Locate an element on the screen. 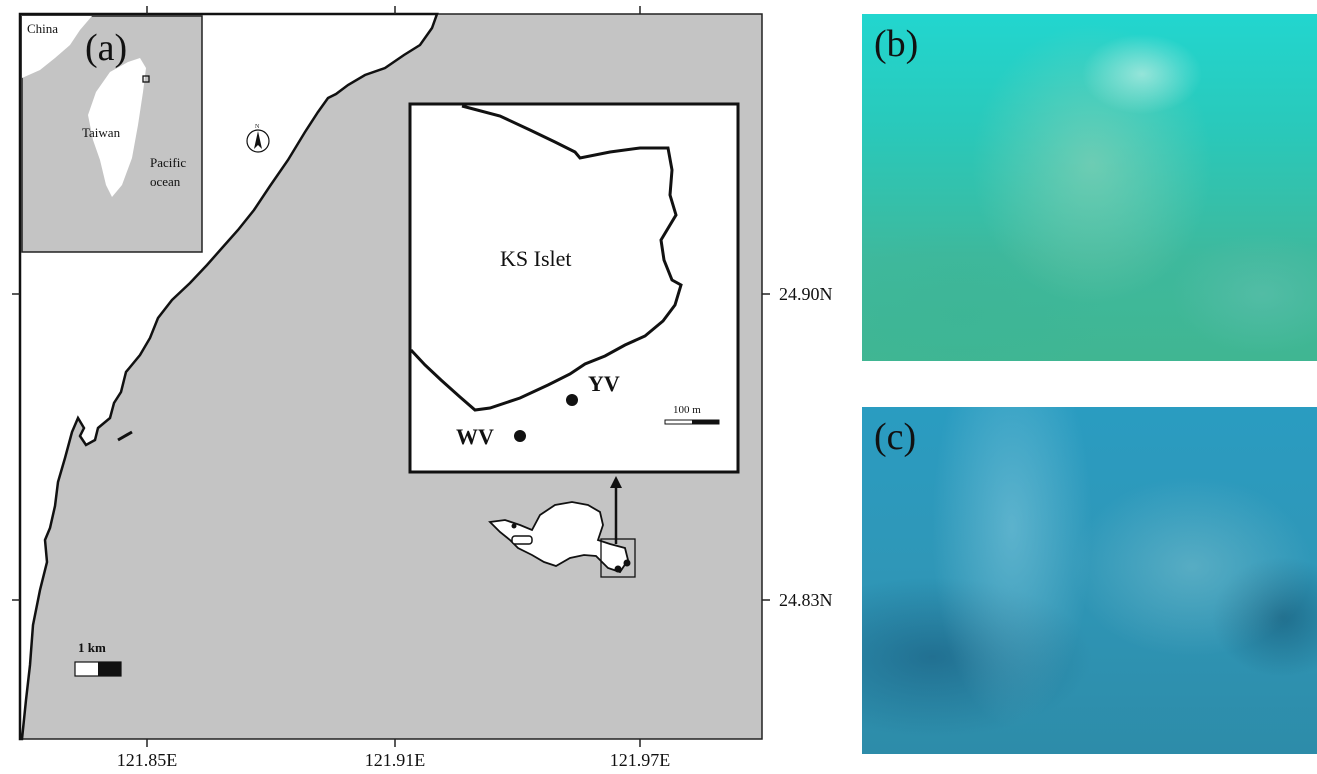 The image size is (1317, 774). ks-islet-coastline is located at coordinates (546, 258).